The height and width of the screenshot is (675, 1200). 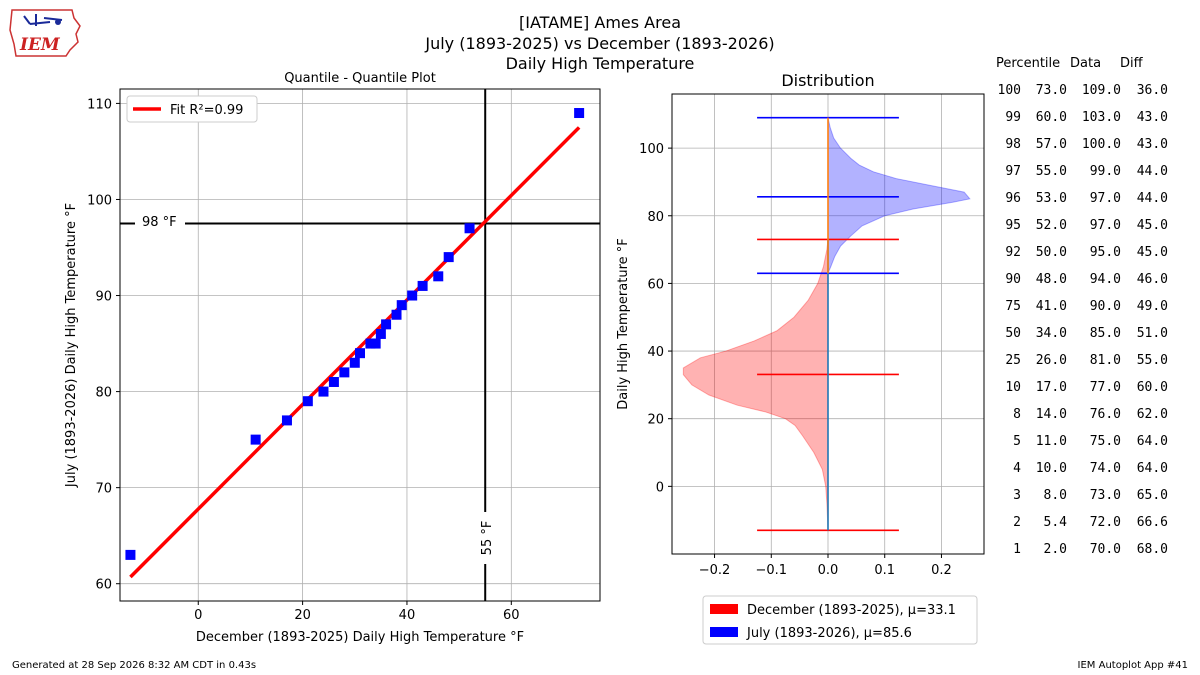 I want to click on qq-y-tick-label: 100, so click(x=99, y=200).